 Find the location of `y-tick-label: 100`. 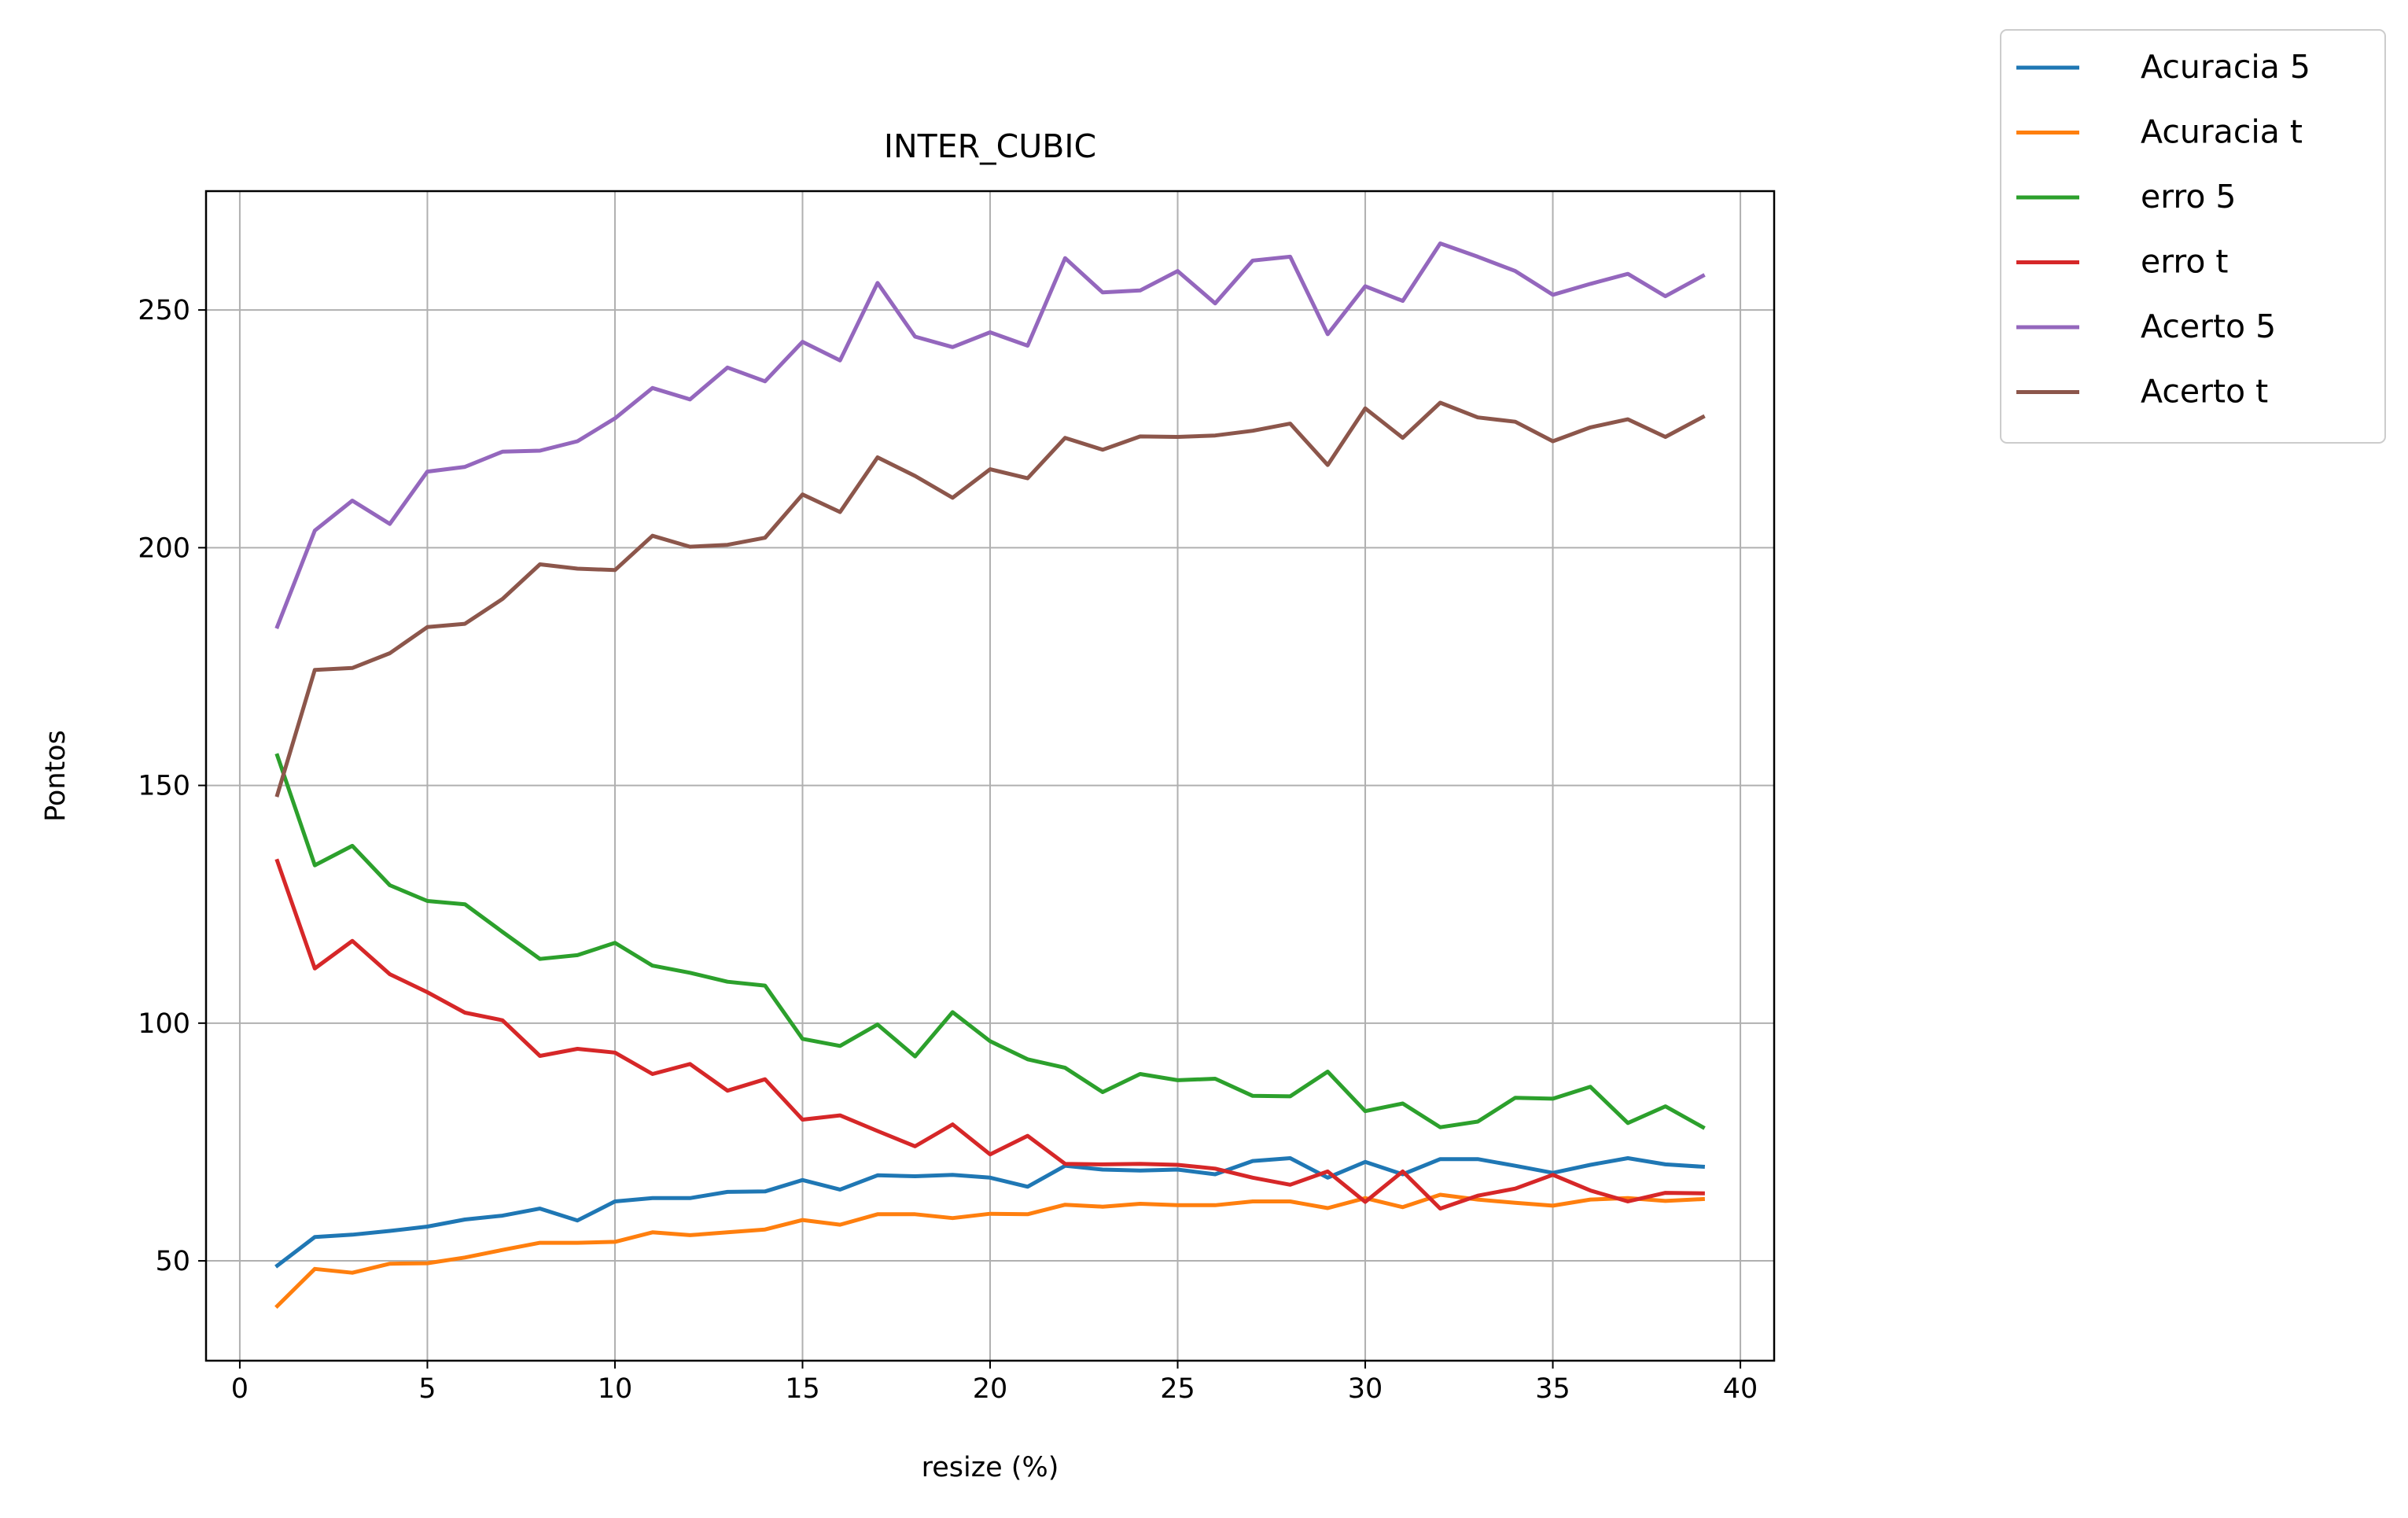

y-tick-label: 100 is located at coordinates (164, 1024).